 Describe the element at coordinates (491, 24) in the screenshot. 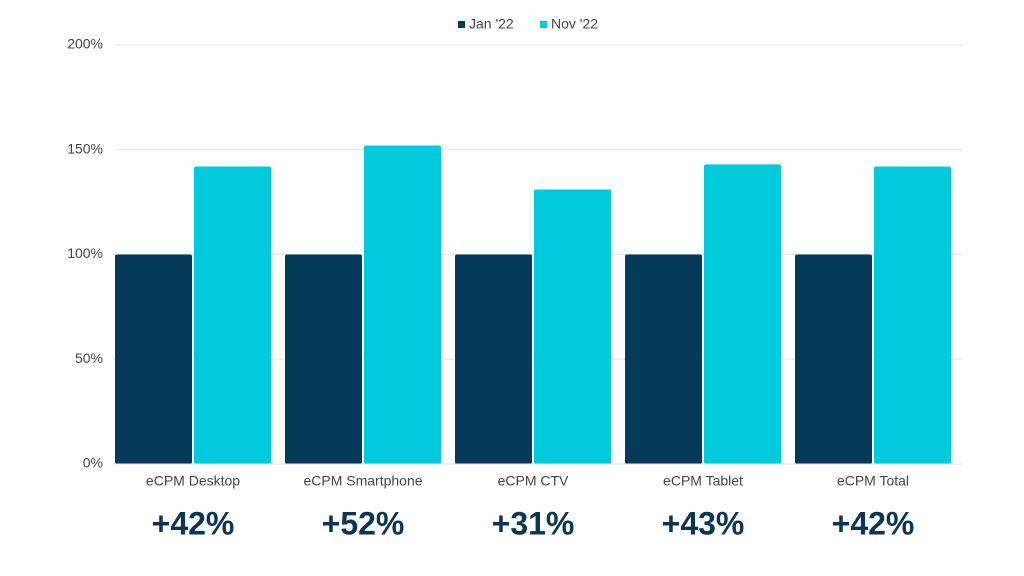

I see `legend-label: Jan '22` at that location.